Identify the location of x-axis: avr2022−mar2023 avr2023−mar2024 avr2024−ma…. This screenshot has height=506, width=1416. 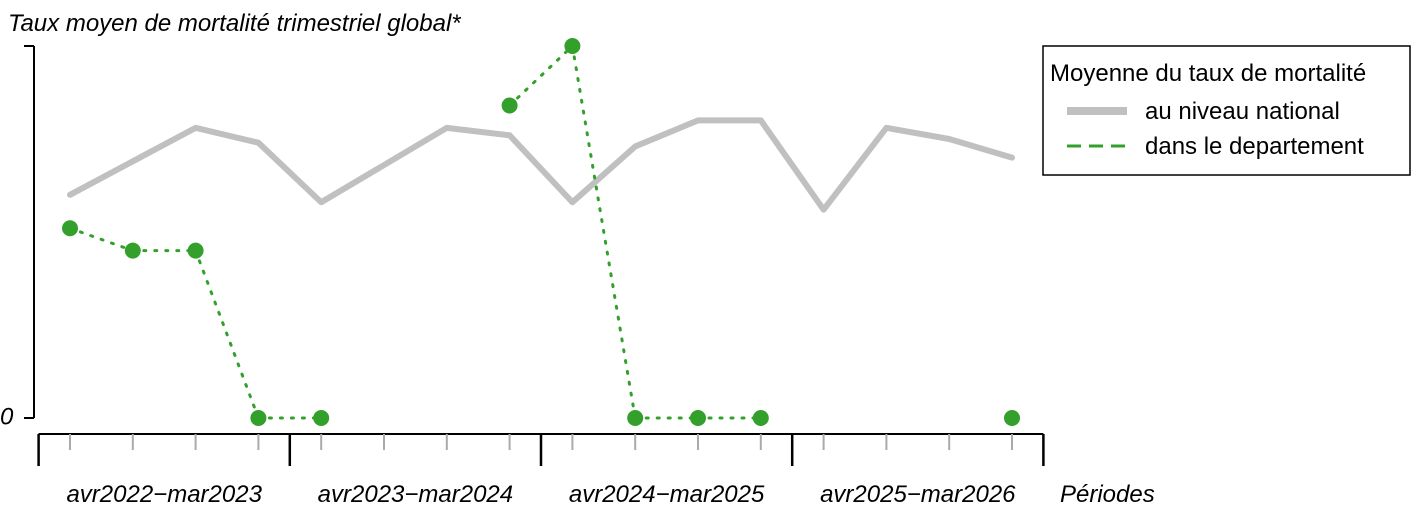
(541, 469).